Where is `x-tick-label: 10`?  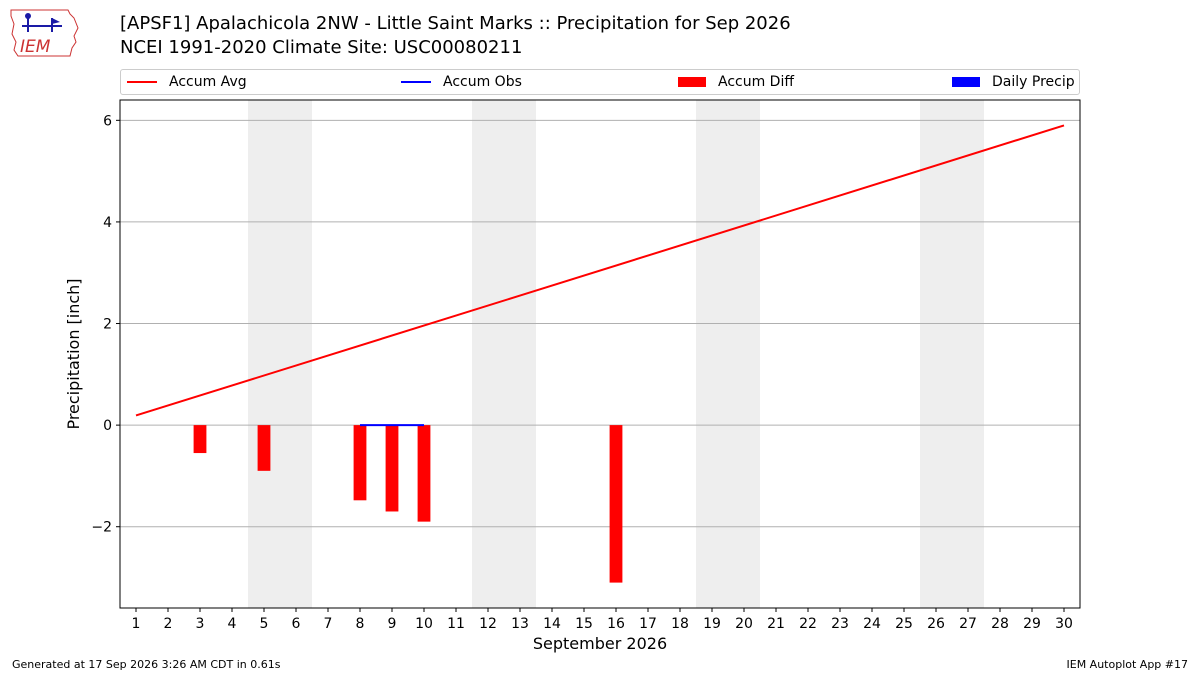 x-tick-label: 10 is located at coordinates (424, 624).